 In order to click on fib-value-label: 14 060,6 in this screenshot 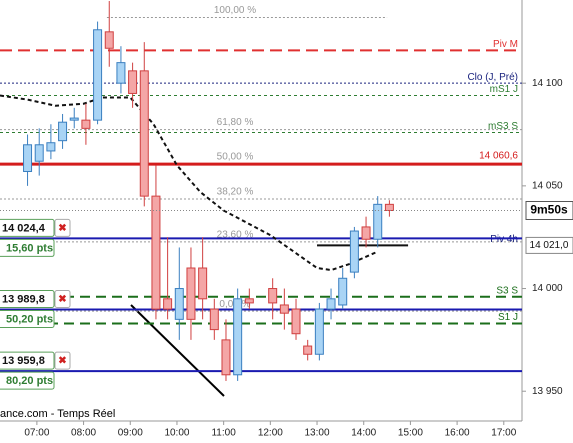, I will do `click(498, 156)`.